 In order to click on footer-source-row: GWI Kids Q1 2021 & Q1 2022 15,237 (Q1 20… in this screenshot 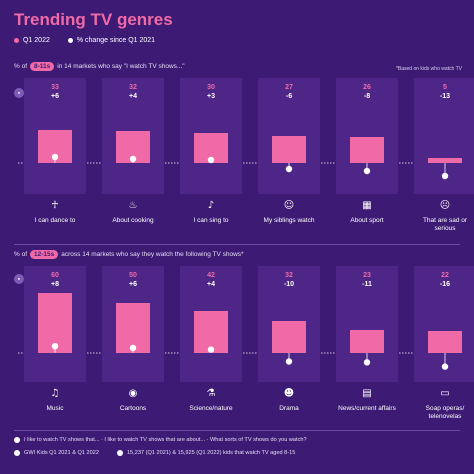, I will do `click(154, 453)`.